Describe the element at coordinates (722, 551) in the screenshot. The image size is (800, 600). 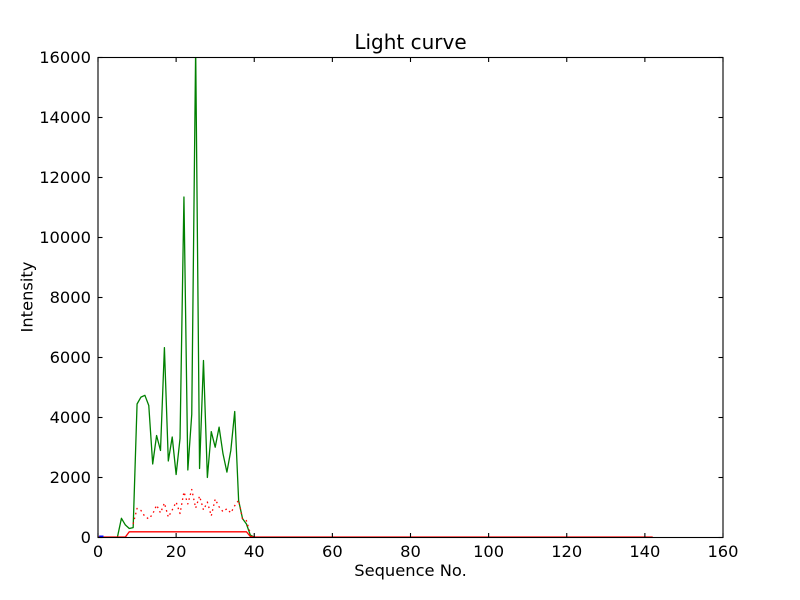
I see `x-tick-label-160: 160` at that location.